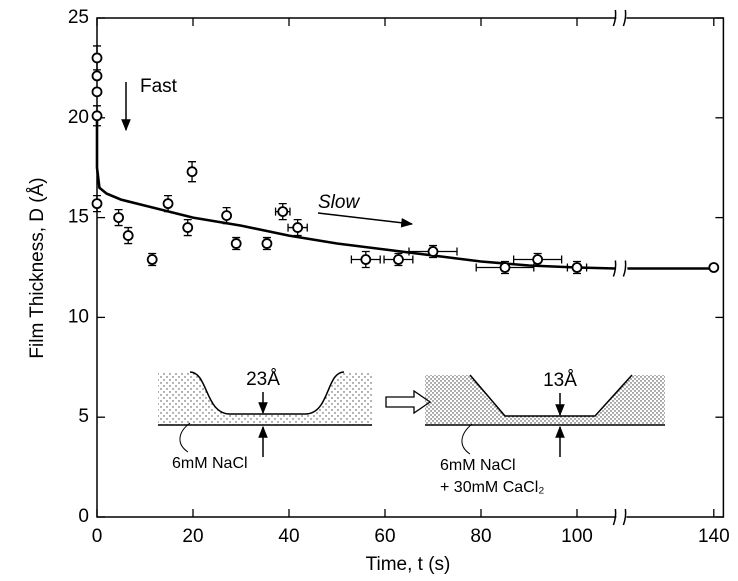  I want to click on slow-label: Slow, so click(339, 202).